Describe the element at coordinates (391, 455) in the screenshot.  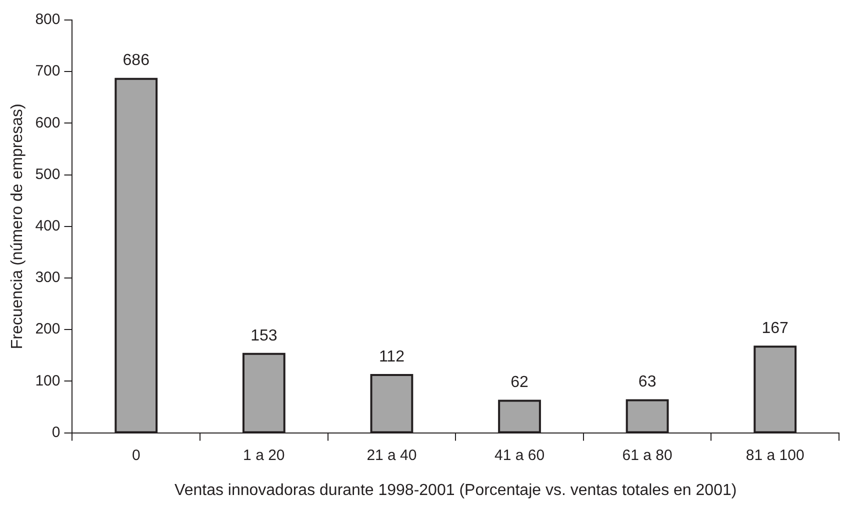
I see `x-tick-label: 21 a 40` at that location.